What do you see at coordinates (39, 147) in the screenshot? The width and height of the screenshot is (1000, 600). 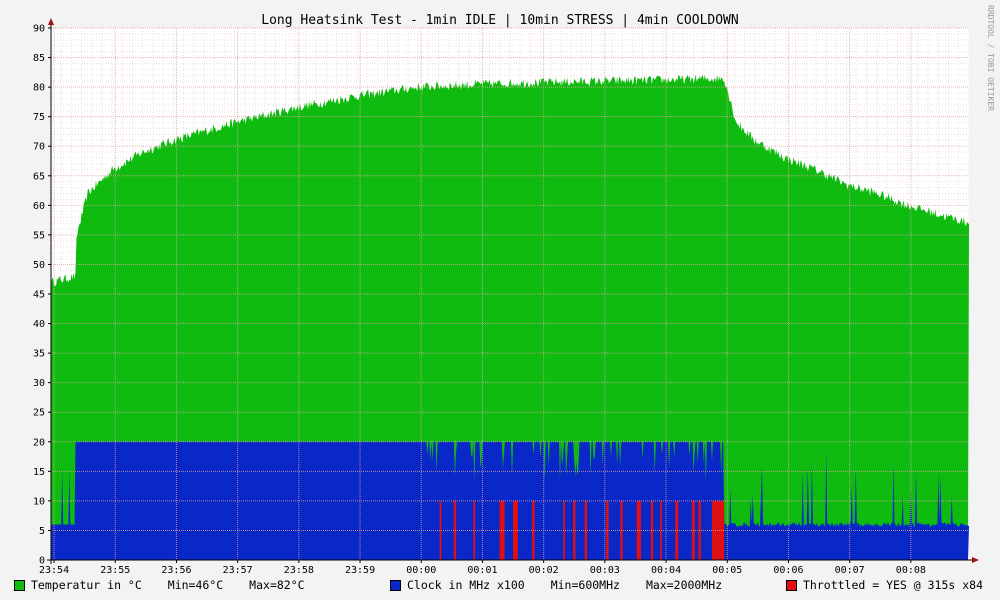 I see `y-tick-label: 70` at bounding box center [39, 147].